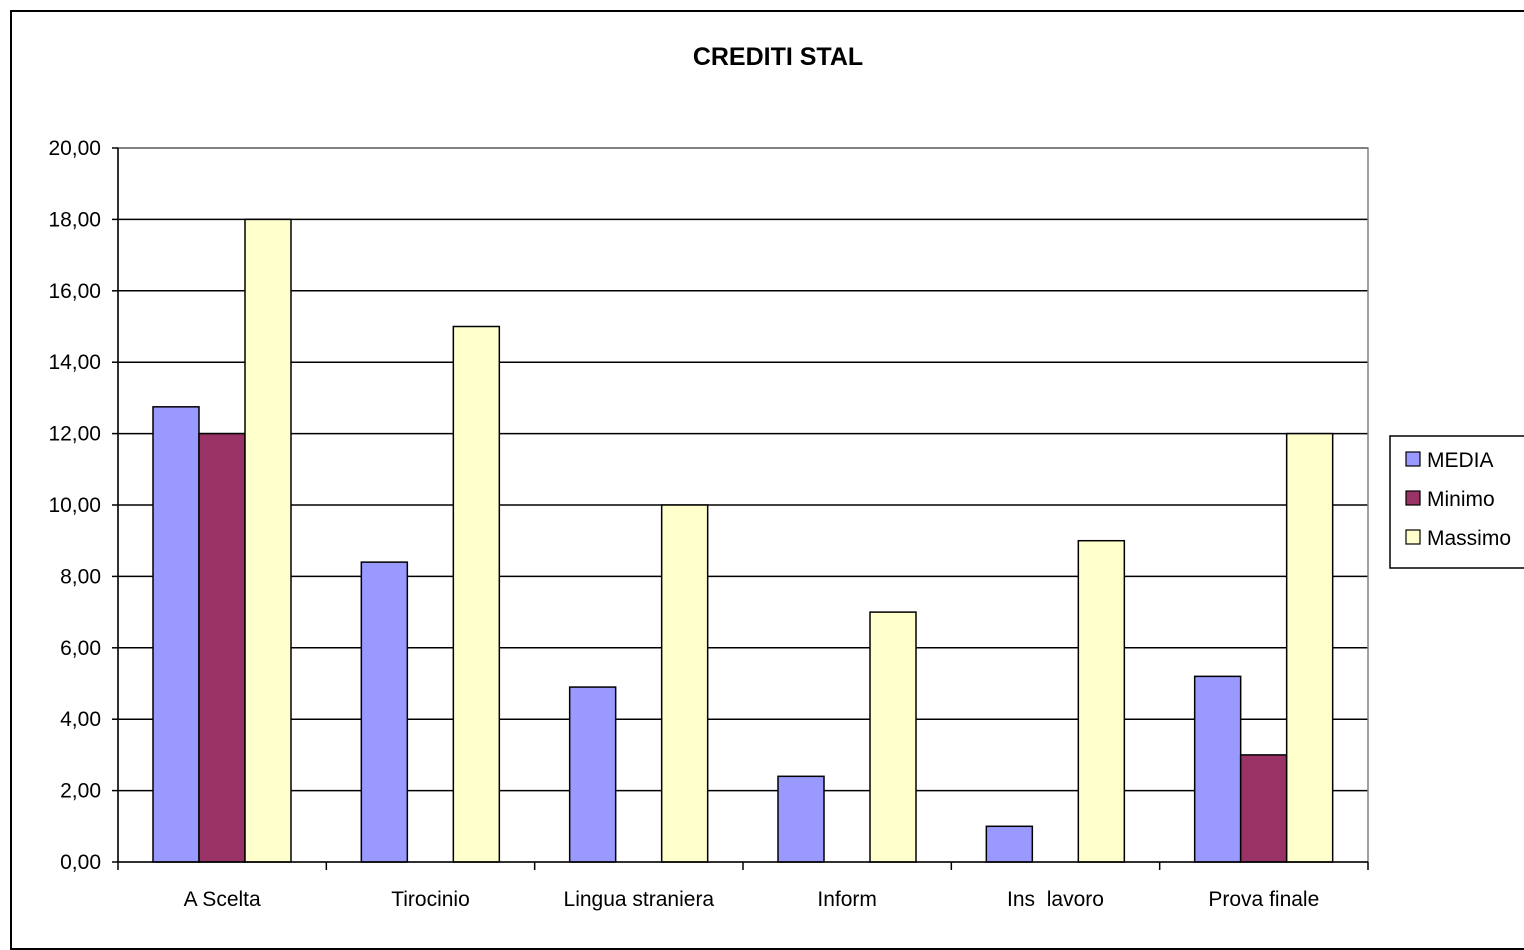 The height and width of the screenshot is (950, 1524). What do you see at coordinates (1460, 460) in the screenshot?
I see `legend-label: MEDIA` at bounding box center [1460, 460].